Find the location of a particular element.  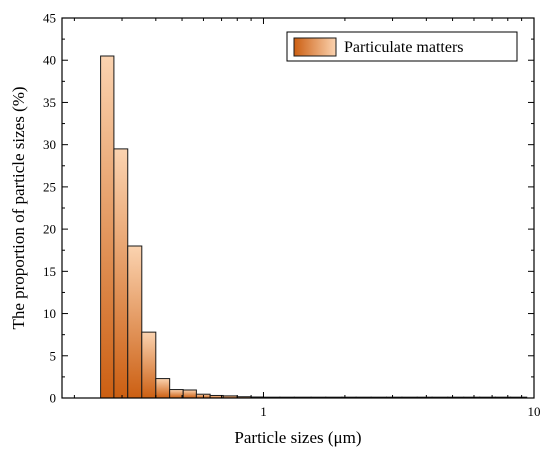

legend: Particulate matters is located at coordinates (402, 46).